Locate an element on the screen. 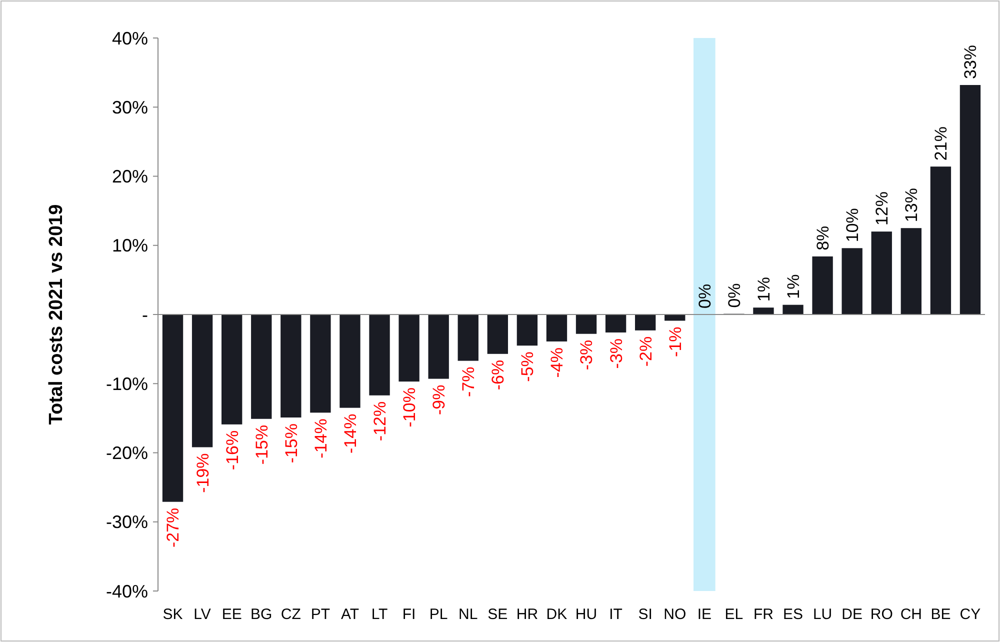 The image size is (1000, 642). x-tick-label: LV is located at coordinates (202, 614).